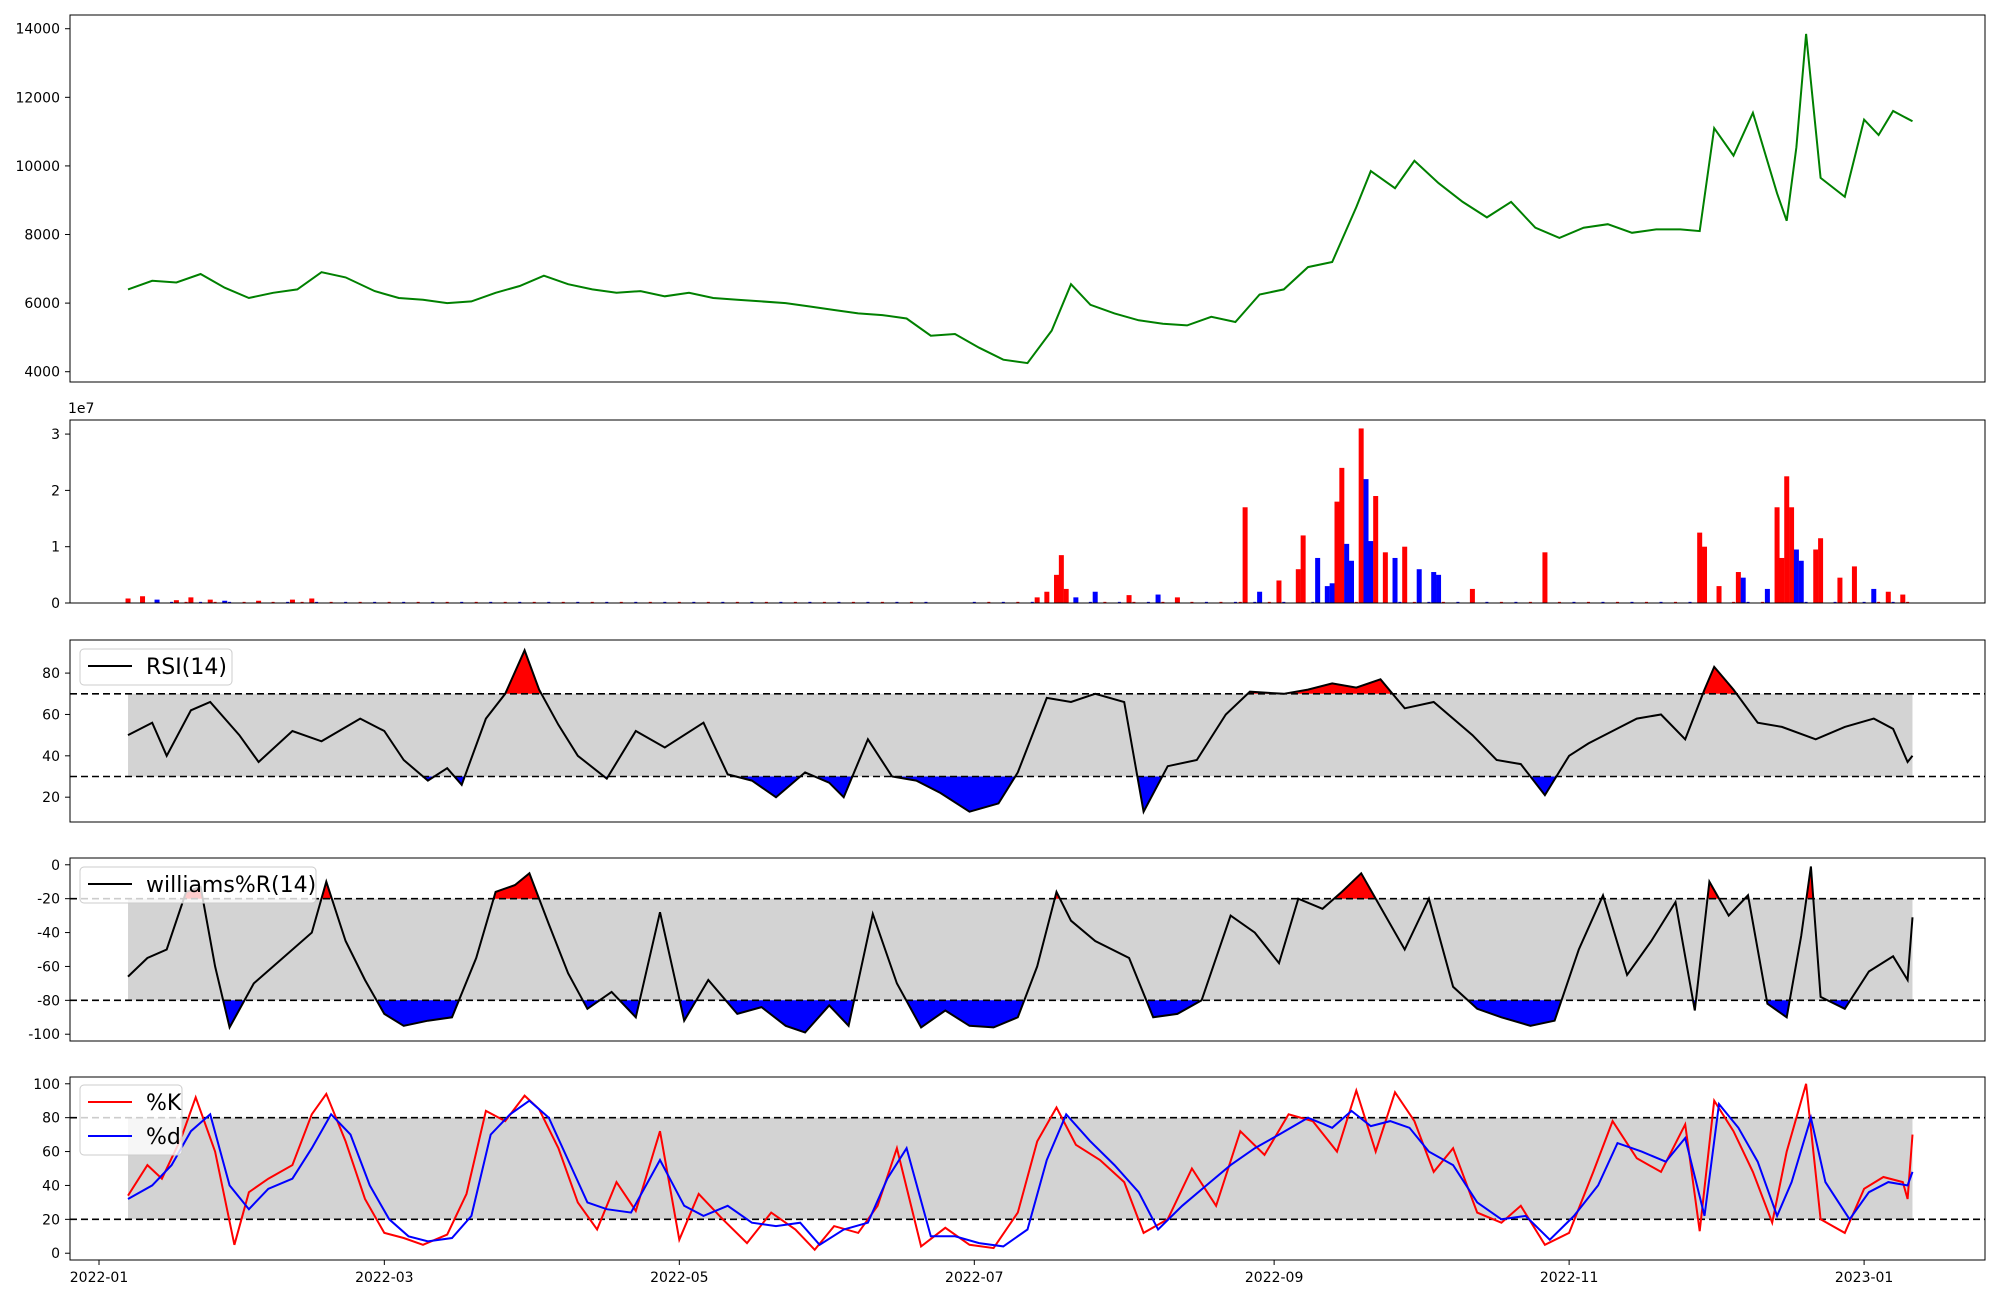  Describe the element at coordinates (1274, 1278) in the screenshot. I see `xtick-label: 2022-09` at that location.